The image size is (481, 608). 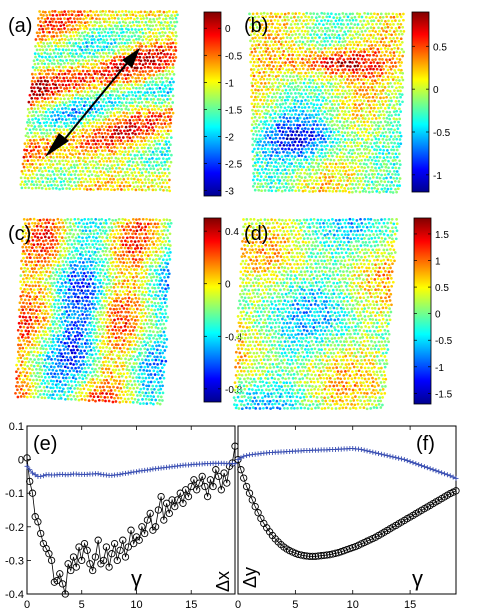 I want to click on colorbar-tick-label: 0, so click(x=436, y=90).